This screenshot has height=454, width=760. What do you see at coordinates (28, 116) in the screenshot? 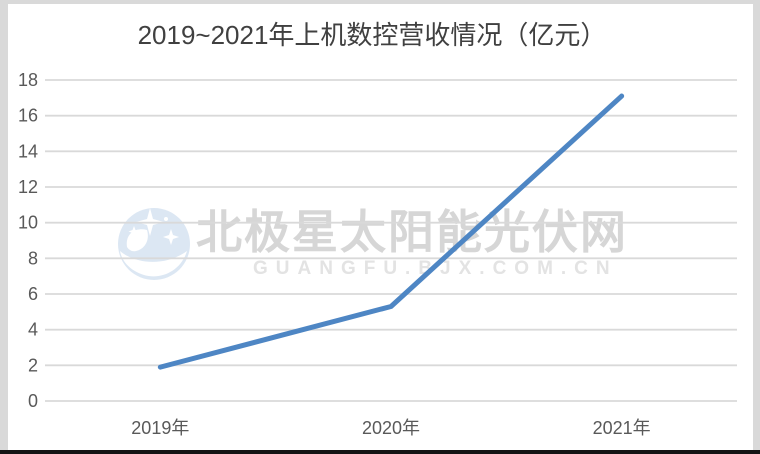
I see `y-tick-label: 16` at bounding box center [28, 116].